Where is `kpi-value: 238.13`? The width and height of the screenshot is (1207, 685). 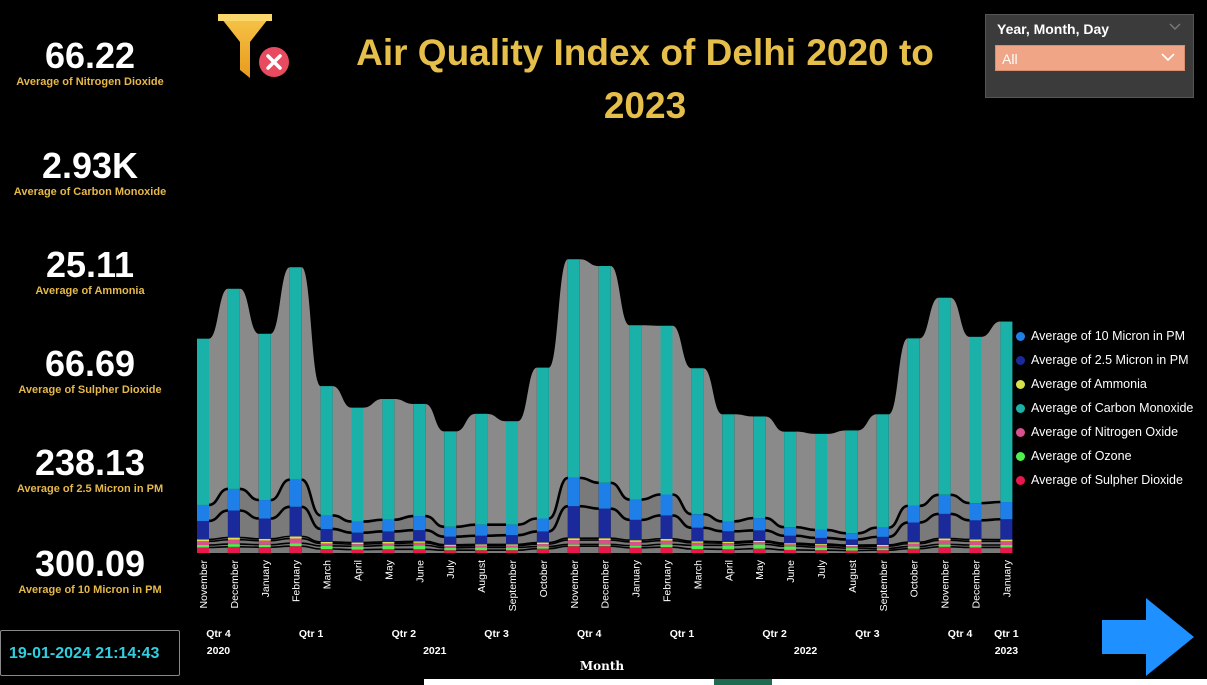
kpi-value: 238.13 is located at coordinates (90, 462).